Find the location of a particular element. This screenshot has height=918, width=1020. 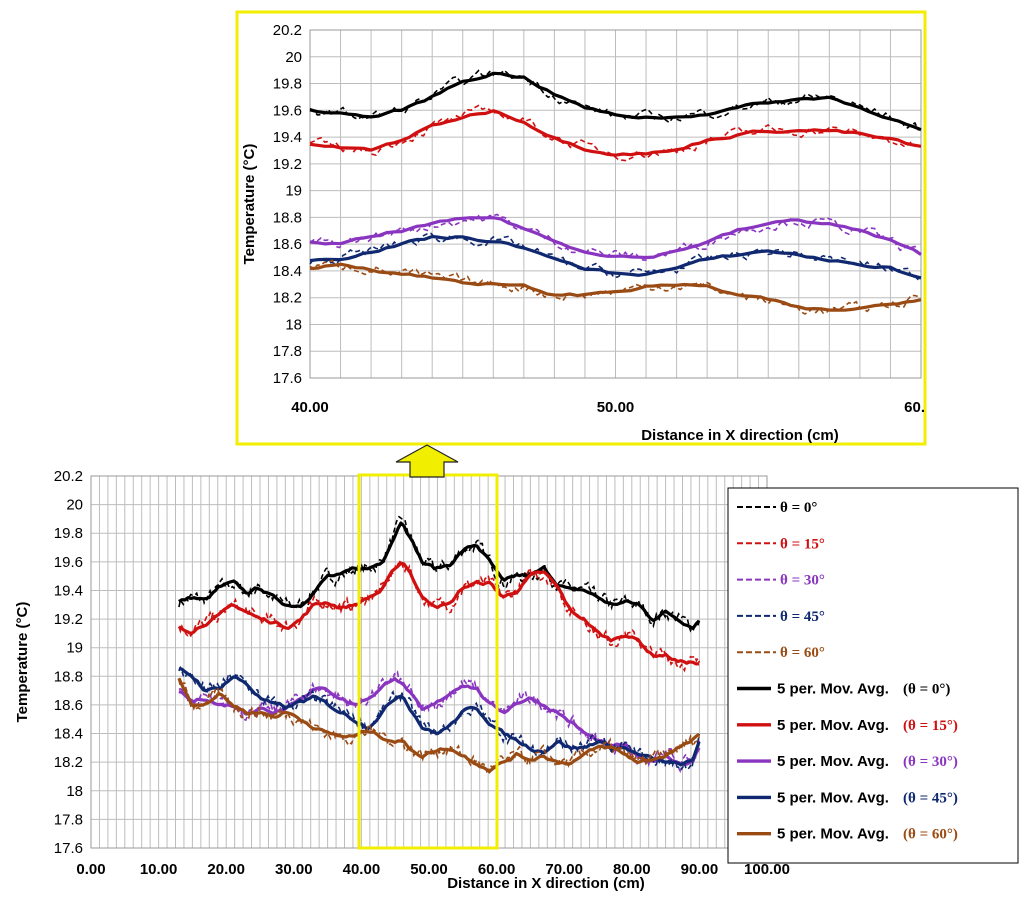

legend-entry: 5 per. Mov. Avg. (θ = 45°) is located at coordinates (847, 797).